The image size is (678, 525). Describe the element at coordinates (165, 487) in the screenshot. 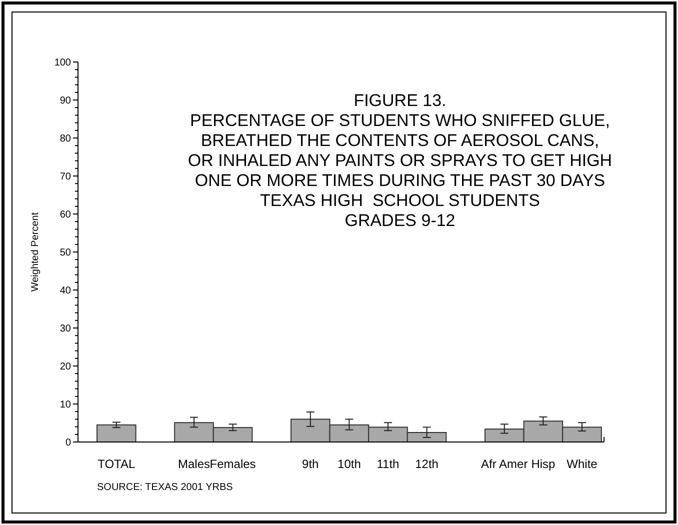

I see `source-note: SOURCE: TEXAS 2001 YRBS` at that location.